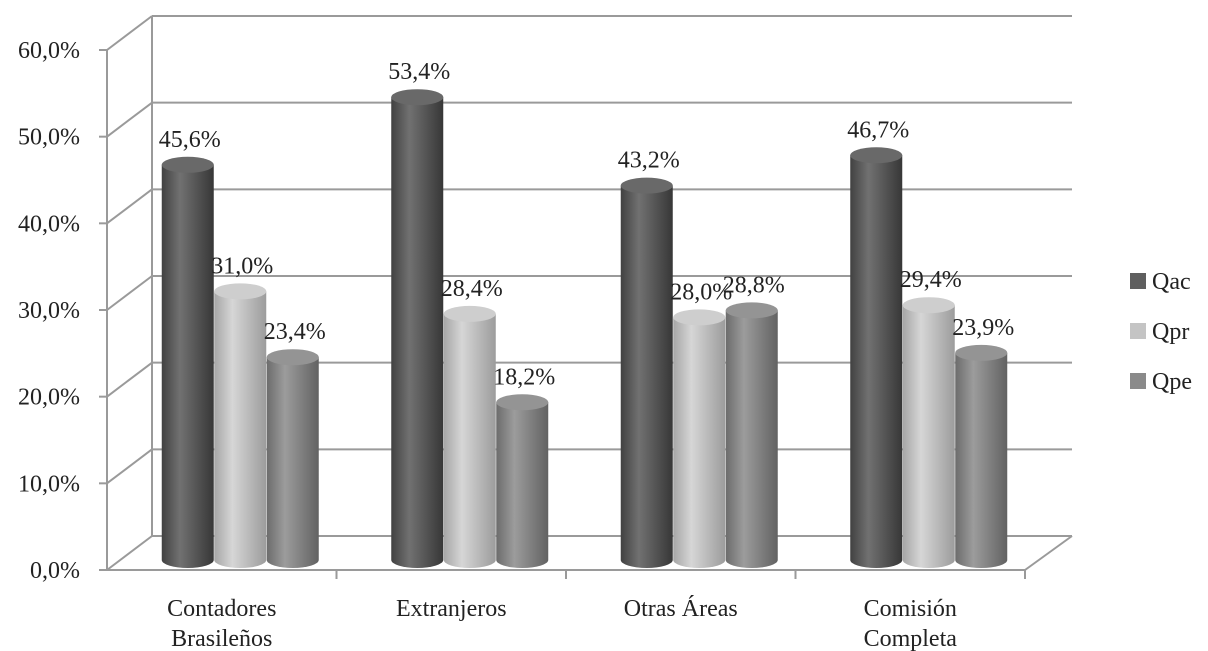  I want to click on data-label: 46,7%, so click(878, 130).